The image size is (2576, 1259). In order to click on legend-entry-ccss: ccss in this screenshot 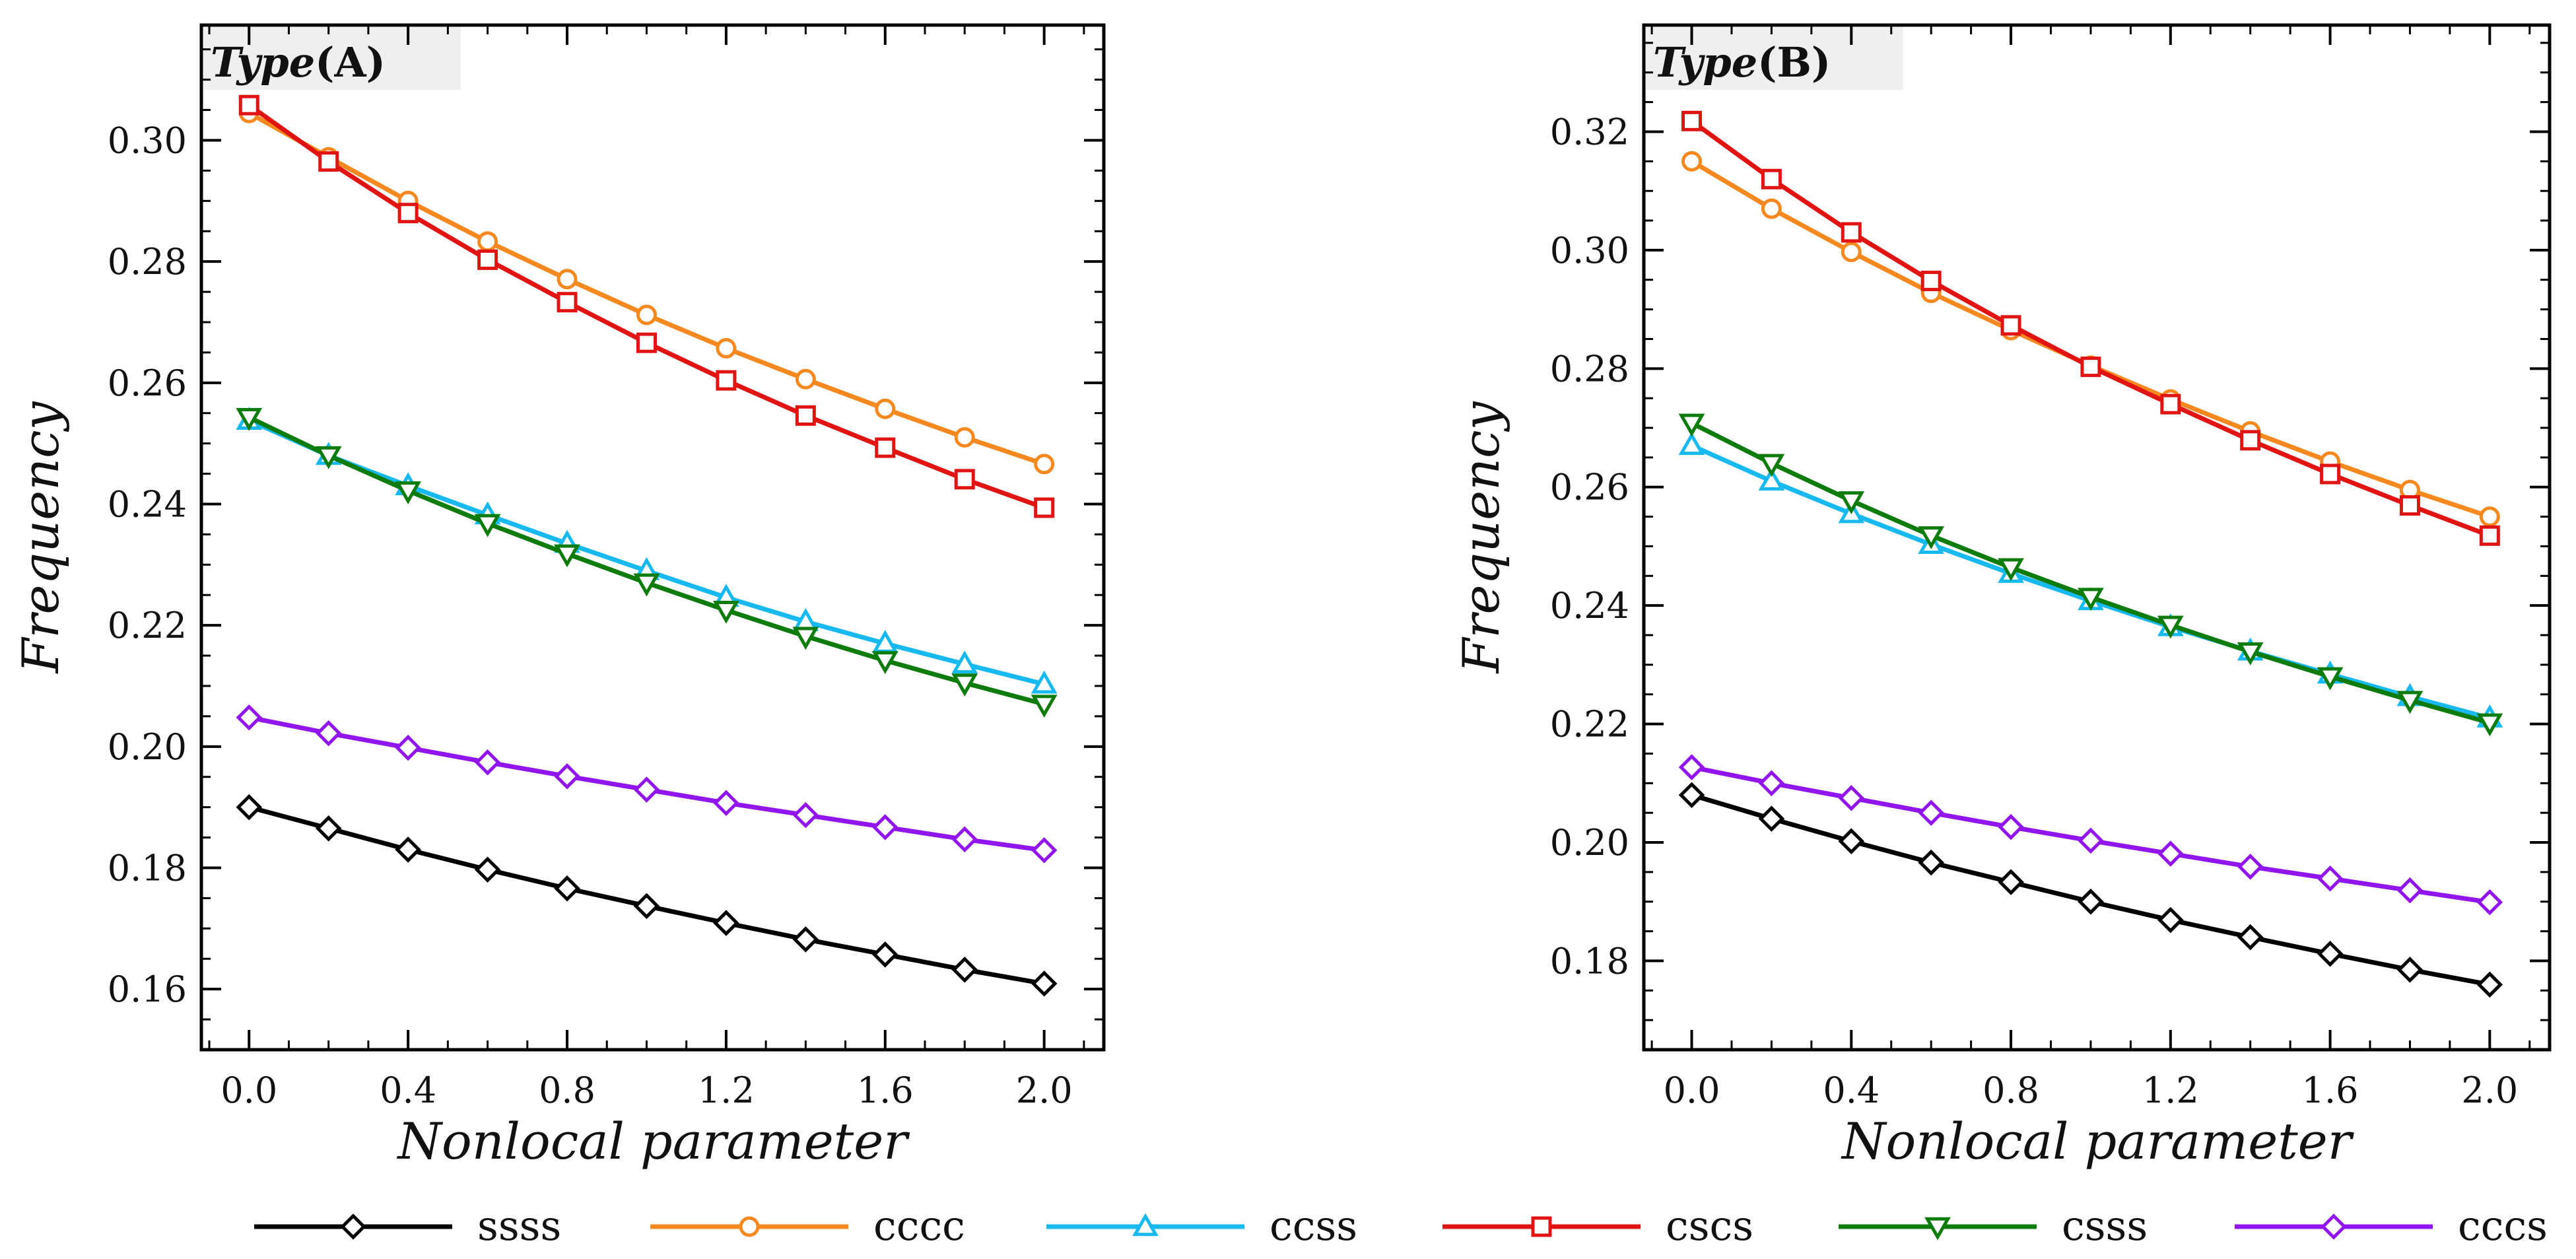, I will do `click(1202, 1226)`.